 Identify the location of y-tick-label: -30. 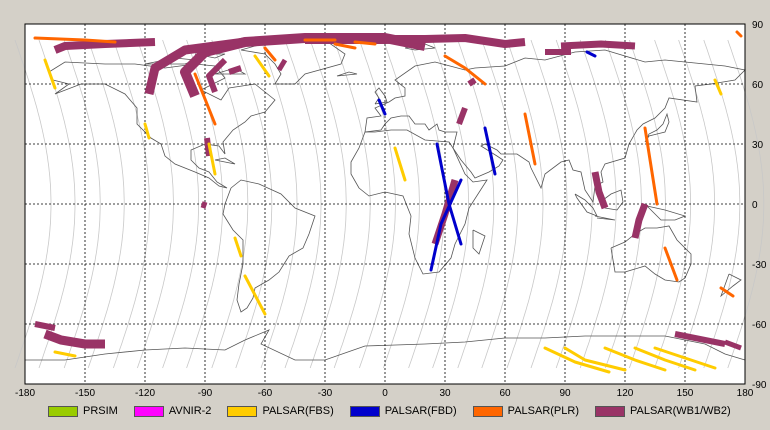
(759, 265).